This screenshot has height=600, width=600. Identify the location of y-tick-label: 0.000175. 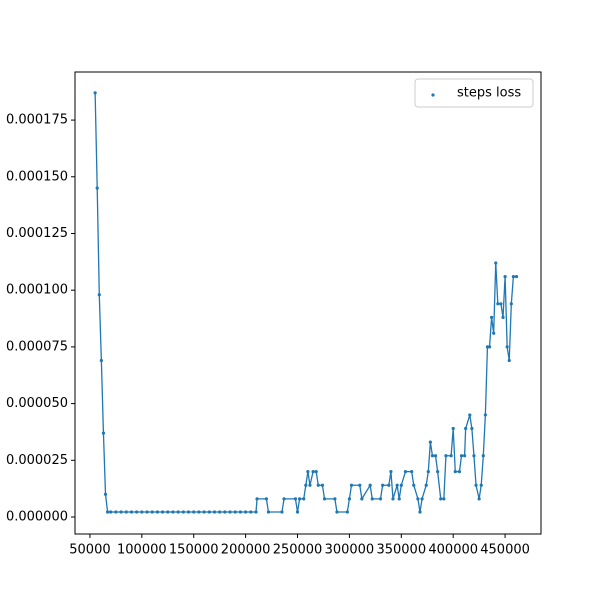
(37, 120).